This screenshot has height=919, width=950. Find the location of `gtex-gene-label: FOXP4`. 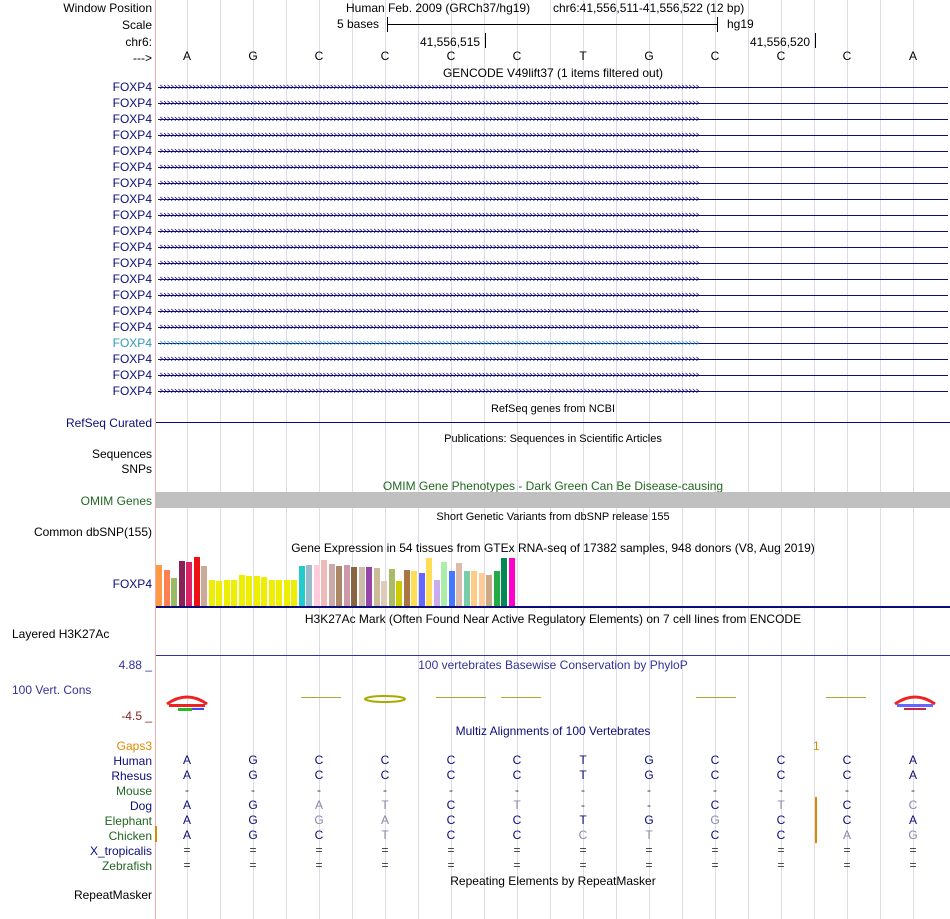

gtex-gene-label: FOXP4 is located at coordinates (132, 584).